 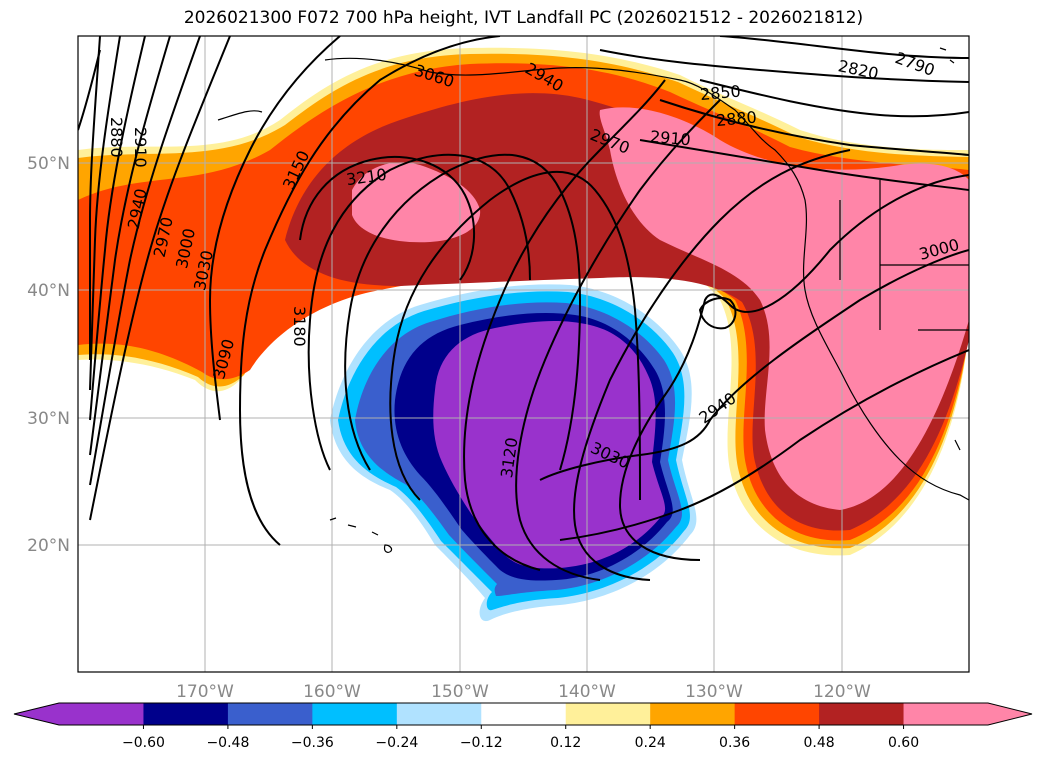 What do you see at coordinates (48, 419) in the screenshot?
I see `lat-label: 30°N` at bounding box center [48, 419].